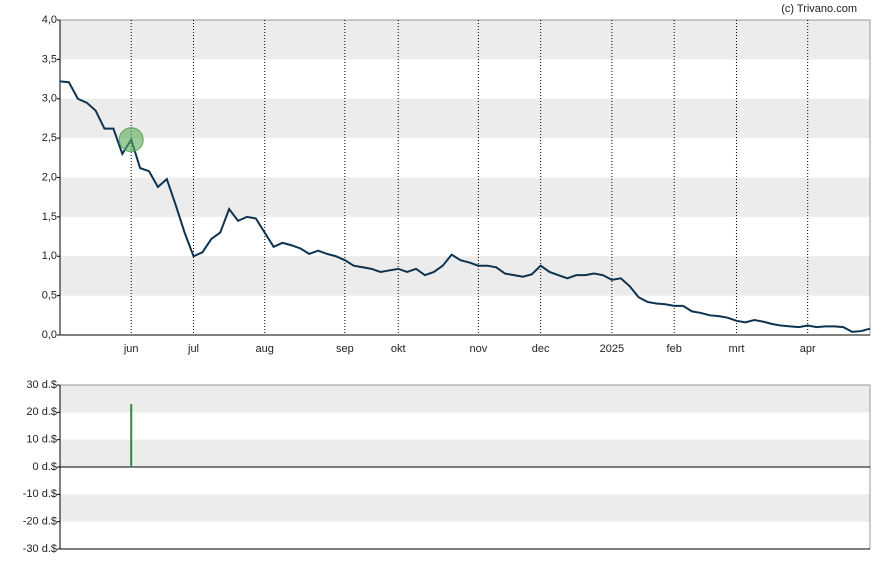  What do you see at coordinates (674, 349) in the screenshot?
I see `x-tick-label: feb` at bounding box center [674, 349].